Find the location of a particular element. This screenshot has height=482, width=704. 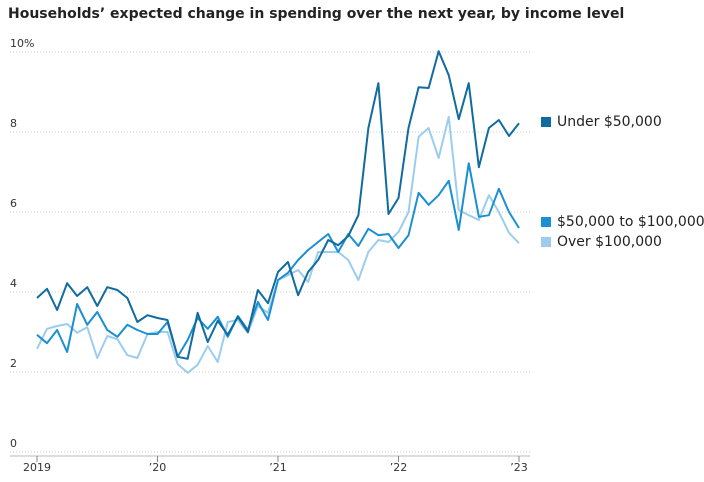

y-tick-label: 2 is located at coordinates (13, 363).